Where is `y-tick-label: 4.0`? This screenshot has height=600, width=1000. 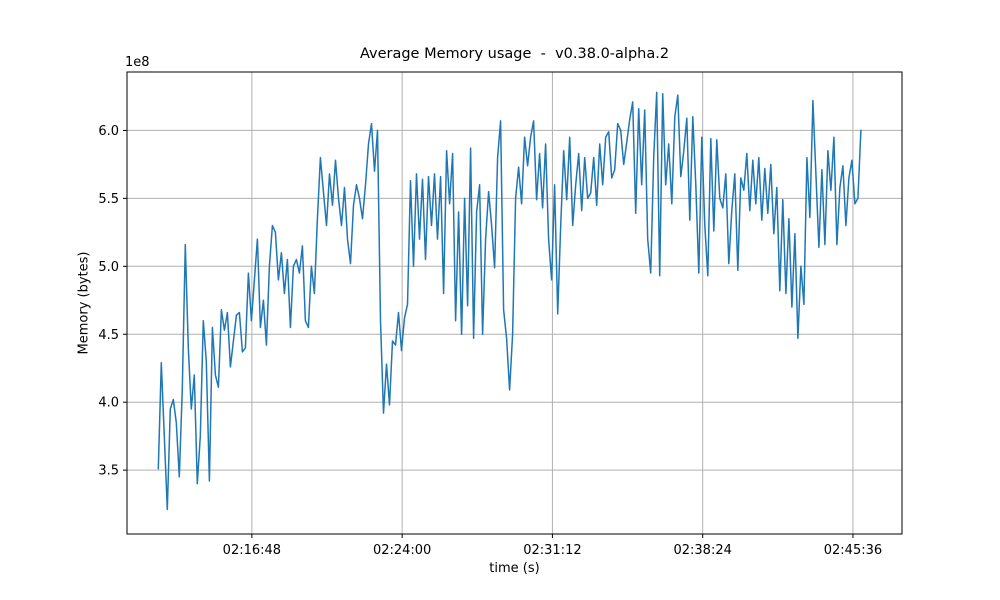 y-tick-label: 4.0 is located at coordinates (108, 403).